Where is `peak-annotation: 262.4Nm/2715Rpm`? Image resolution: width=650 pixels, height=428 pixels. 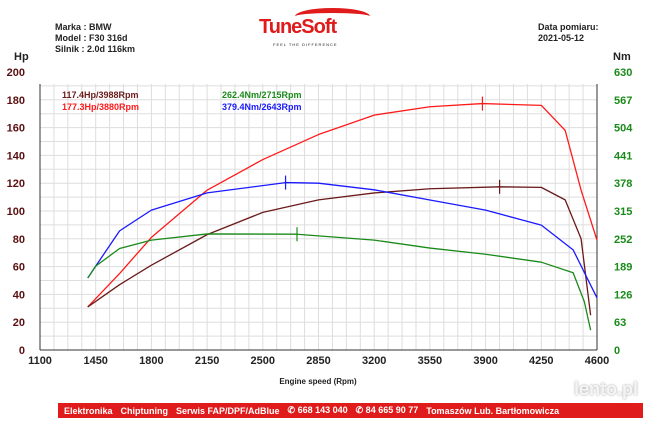
peak-annotation: 262.4Nm/2715Rpm is located at coordinates (262, 95).